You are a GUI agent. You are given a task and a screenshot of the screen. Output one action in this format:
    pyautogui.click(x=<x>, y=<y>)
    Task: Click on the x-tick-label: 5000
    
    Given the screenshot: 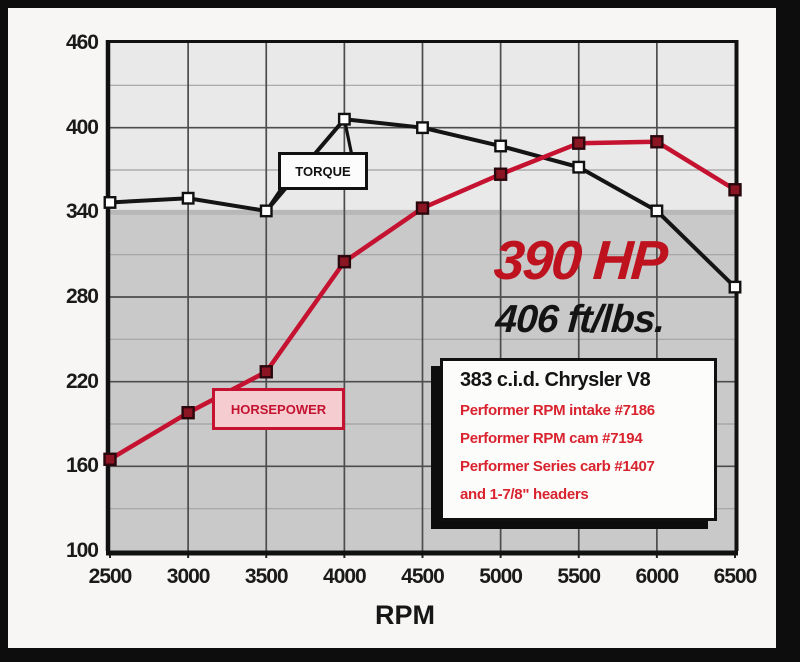 What is the action you would take?
    pyautogui.click(x=501, y=576)
    